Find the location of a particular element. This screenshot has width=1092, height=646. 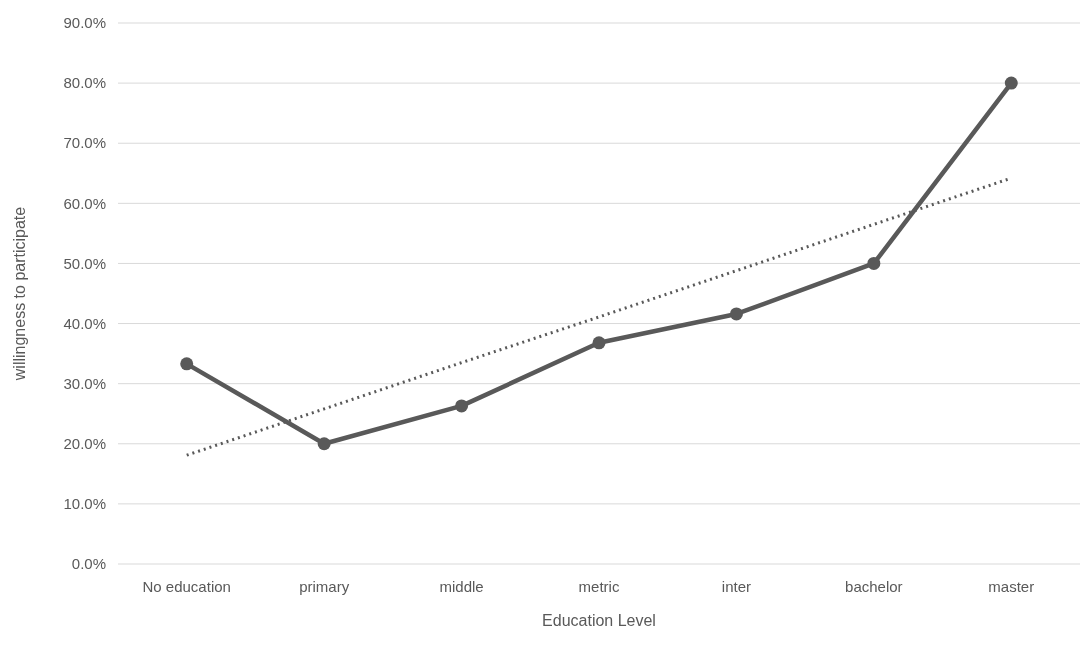

y-tick-label: 60.0% is located at coordinates (84, 203).